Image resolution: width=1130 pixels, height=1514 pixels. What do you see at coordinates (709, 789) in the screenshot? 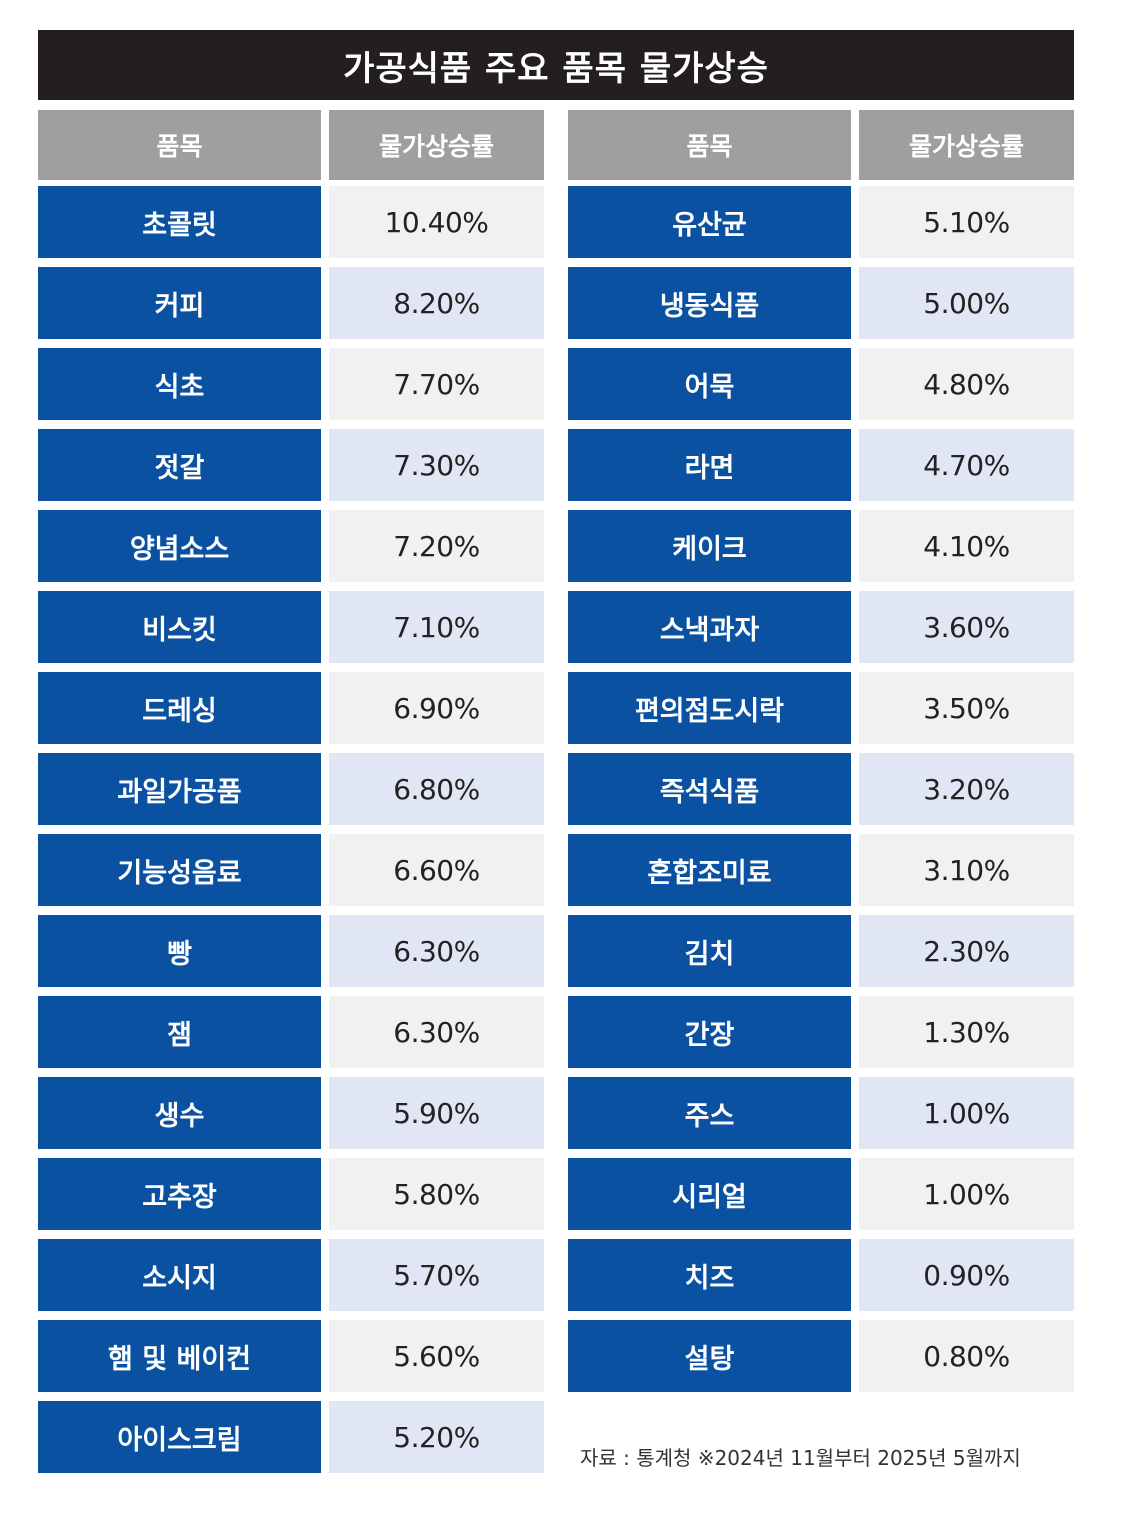
I see `item-cell: 즉석식품` at bounding box center [709, 789].